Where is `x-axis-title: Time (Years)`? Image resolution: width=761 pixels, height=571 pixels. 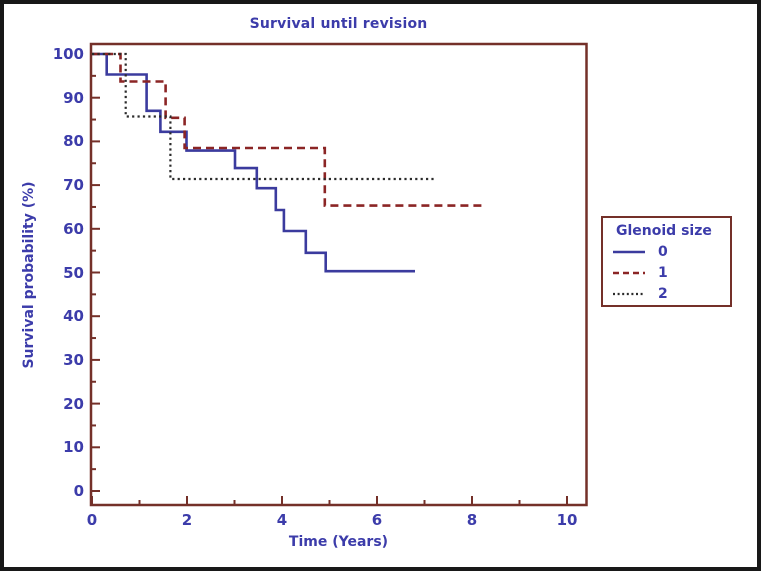
x-axis-title: Time (Years) is located at coordinates (338, 542).